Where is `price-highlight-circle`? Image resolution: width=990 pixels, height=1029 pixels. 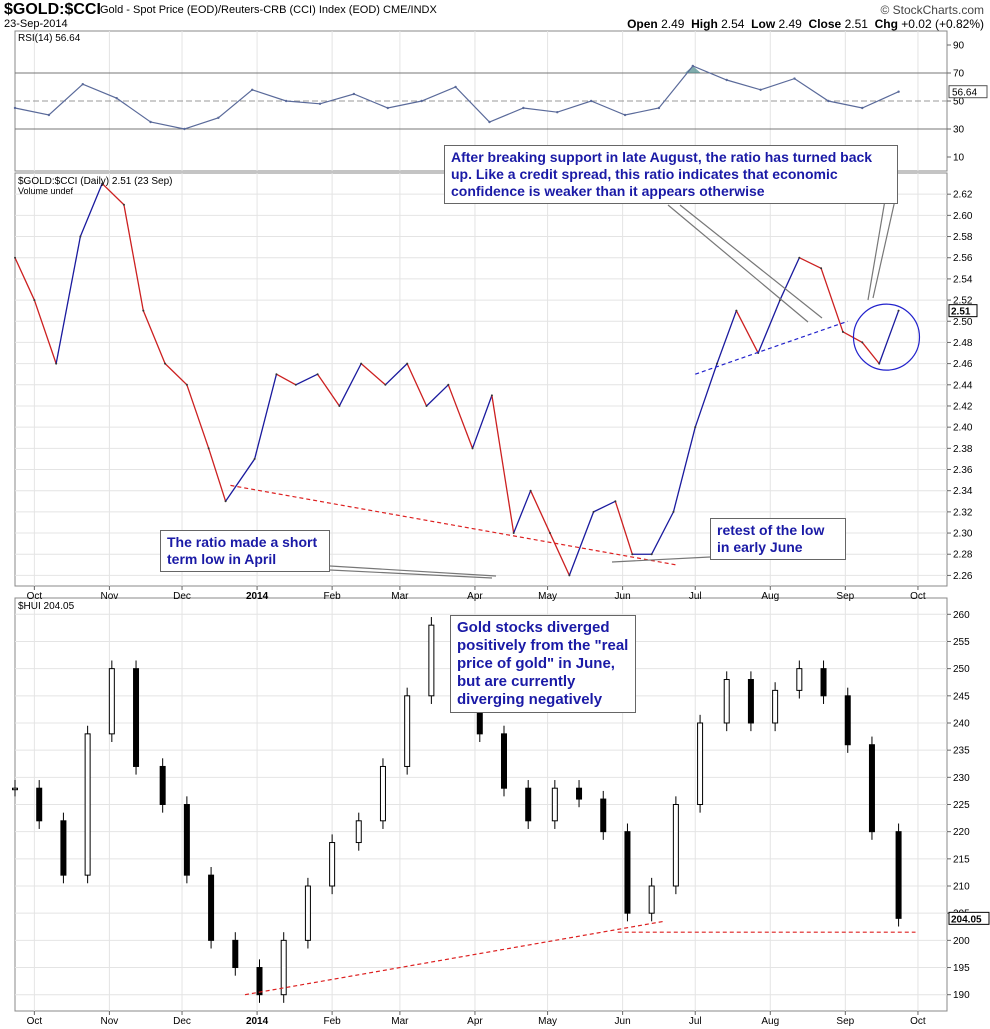 price-highlight-circle is located at coordinates (886, 337).